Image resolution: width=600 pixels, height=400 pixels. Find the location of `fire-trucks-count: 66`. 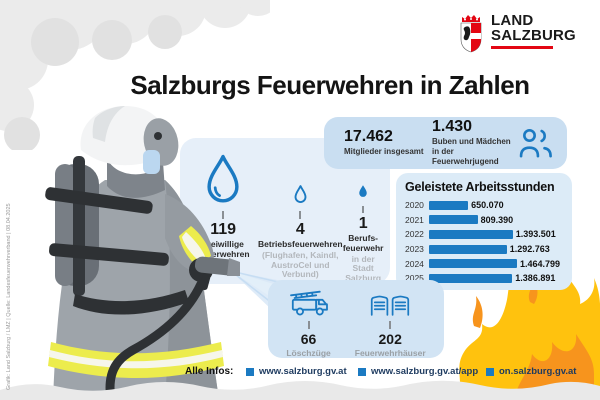

fire-trucks-count: 66 is located at coordinates (308, 339).